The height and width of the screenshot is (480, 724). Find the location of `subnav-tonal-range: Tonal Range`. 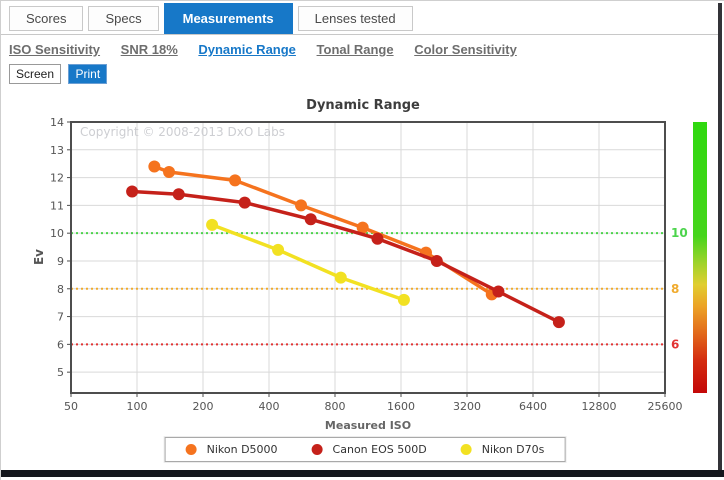

subnav-tonal-range: Tonal Range is located at coordinates (355, 49).